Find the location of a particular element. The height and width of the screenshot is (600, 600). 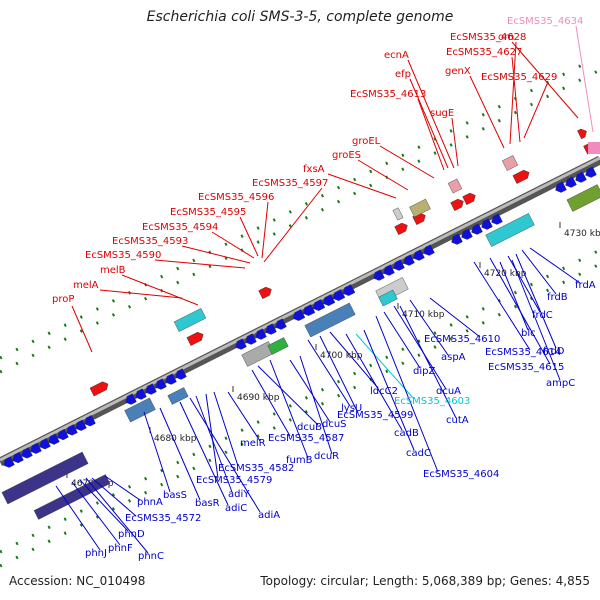

gene-label-ampc: ampC is located at coordinates (560, 383).